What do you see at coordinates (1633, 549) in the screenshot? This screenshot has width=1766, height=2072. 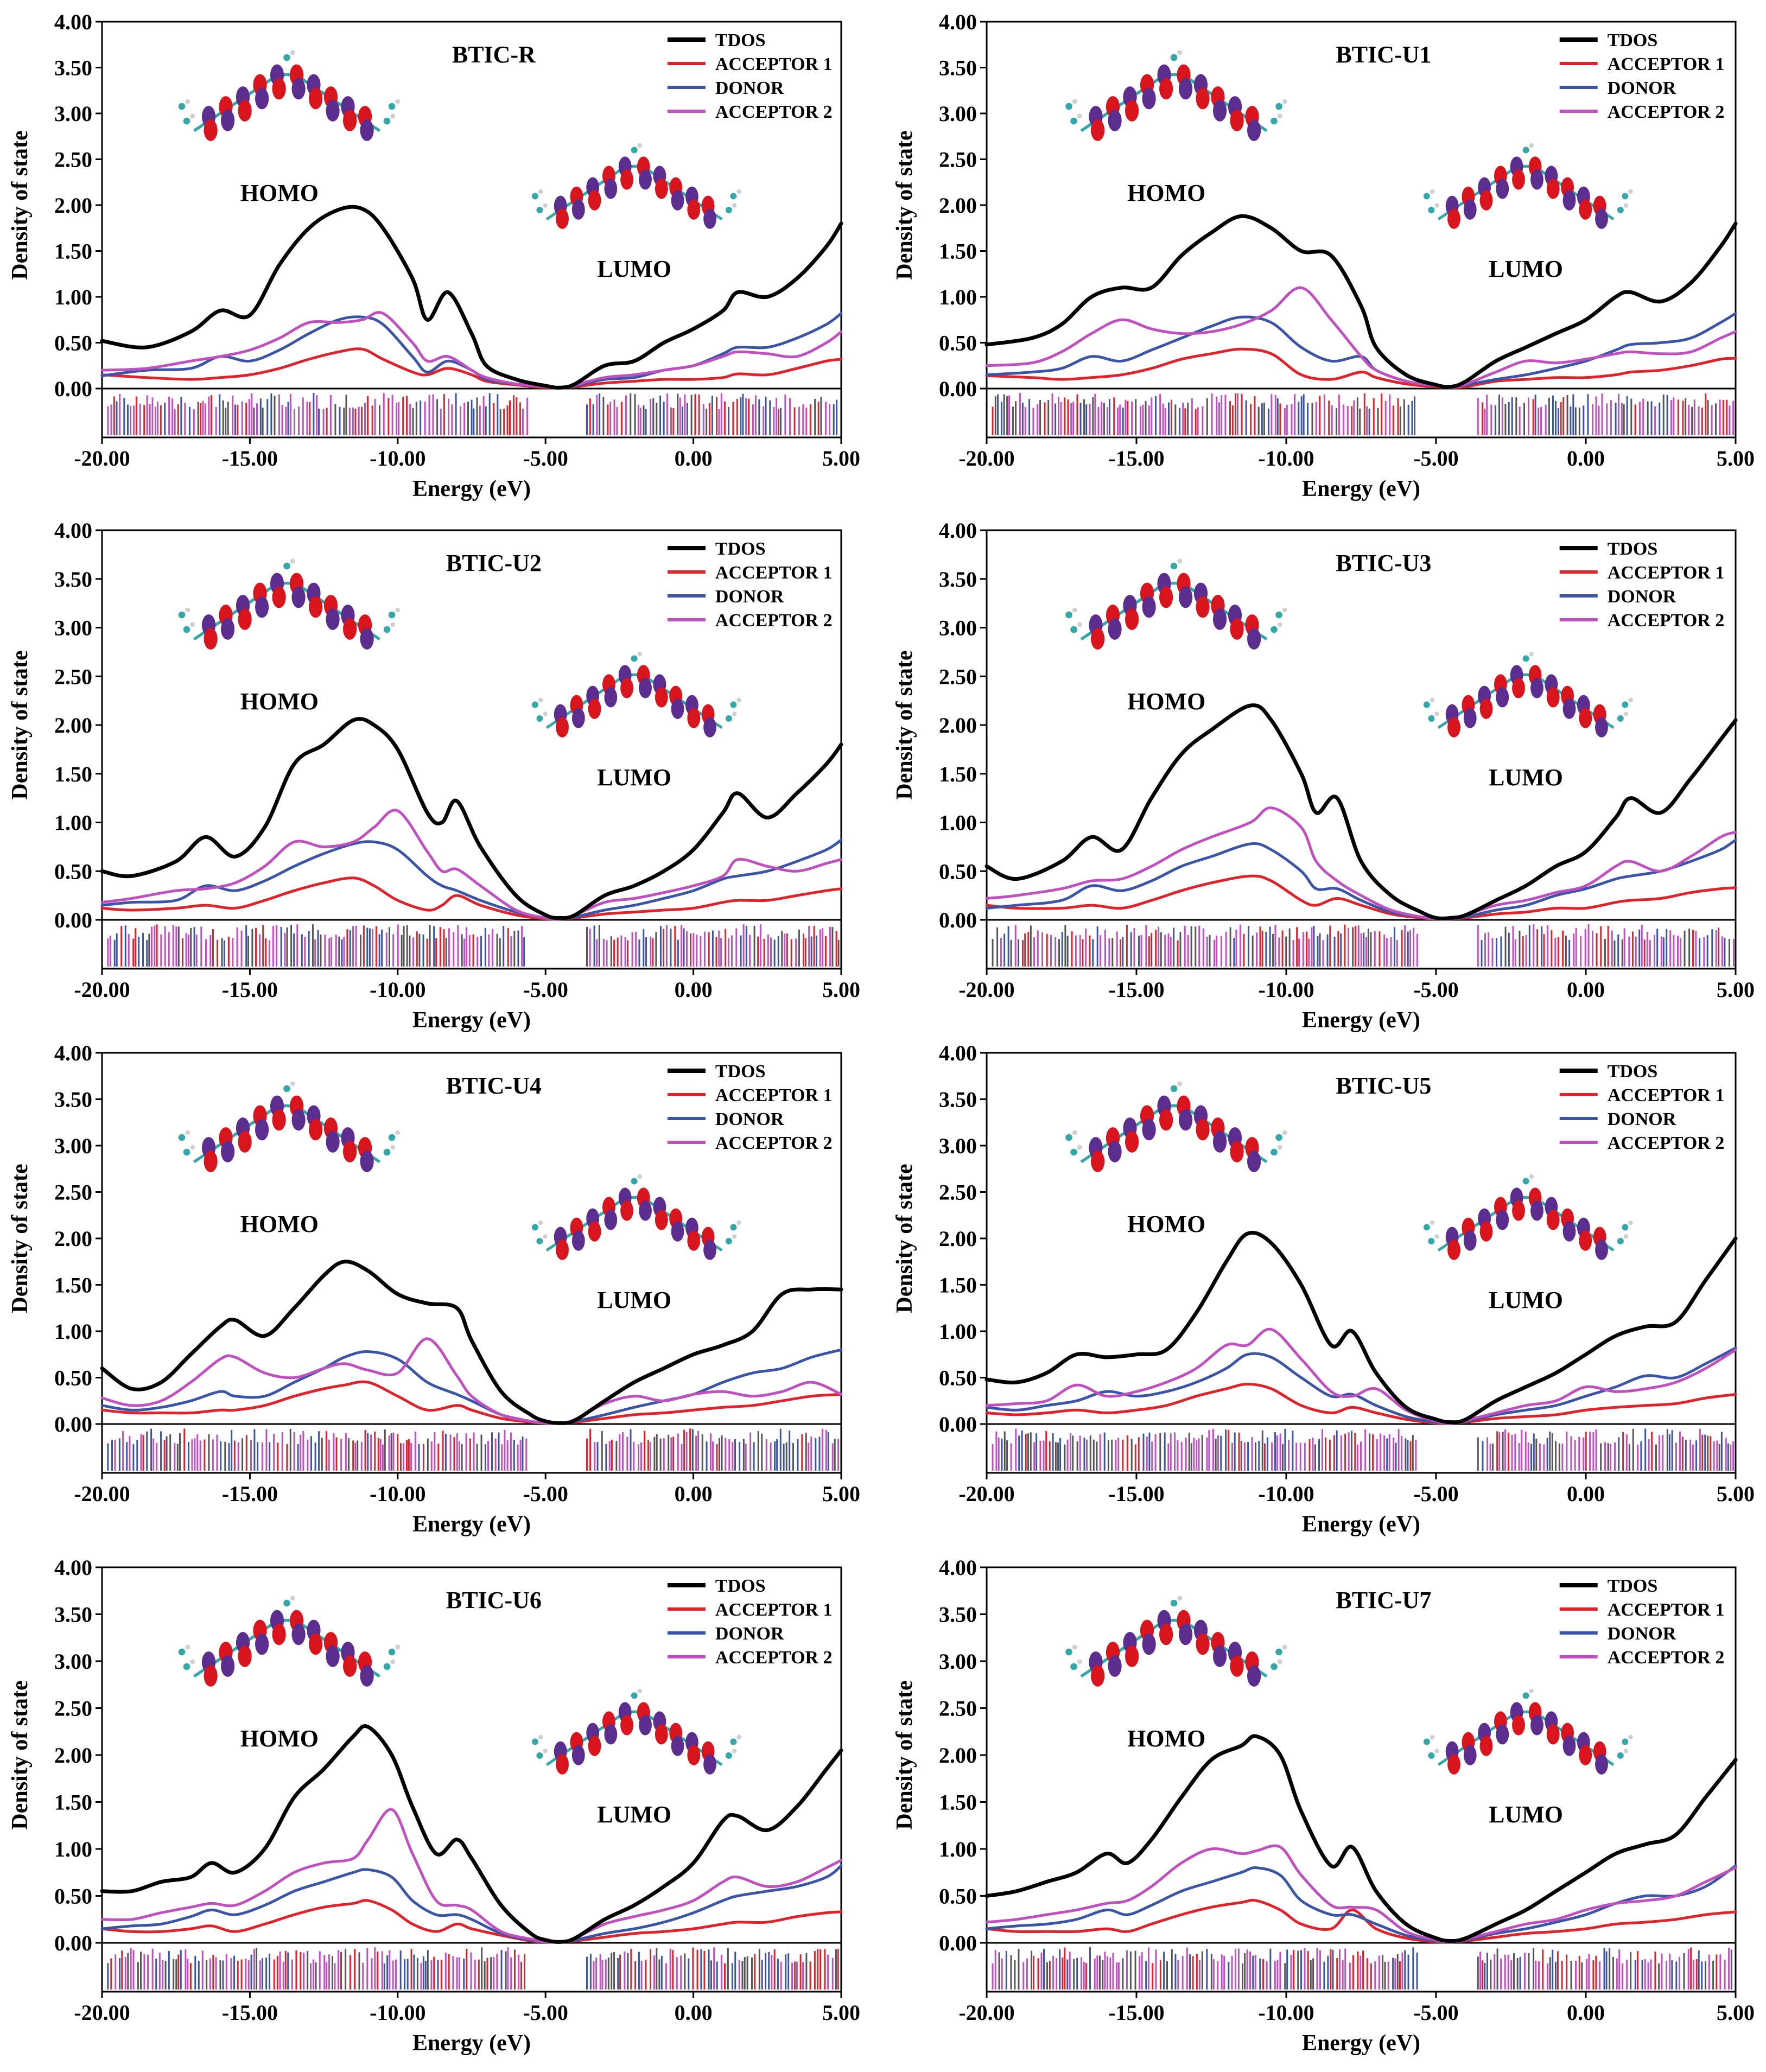 I see `legend-label: TDOS` at bounding box center [1633, 549].